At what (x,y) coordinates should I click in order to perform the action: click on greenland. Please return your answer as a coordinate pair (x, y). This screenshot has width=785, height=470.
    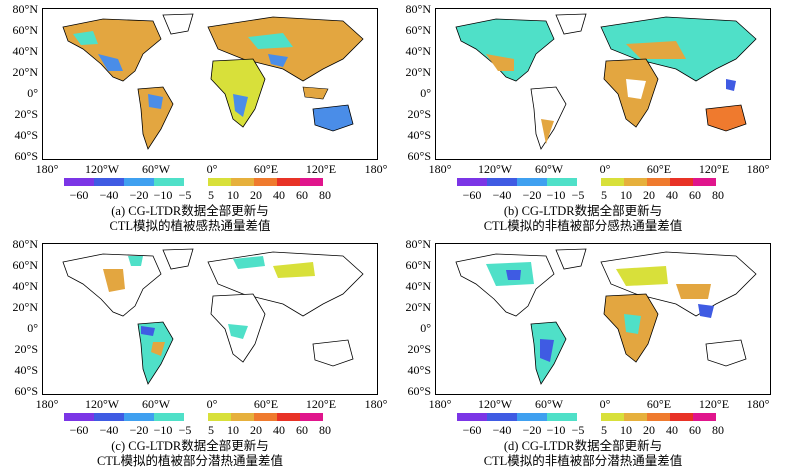
    Looking at the image, I should click on (178, 24).